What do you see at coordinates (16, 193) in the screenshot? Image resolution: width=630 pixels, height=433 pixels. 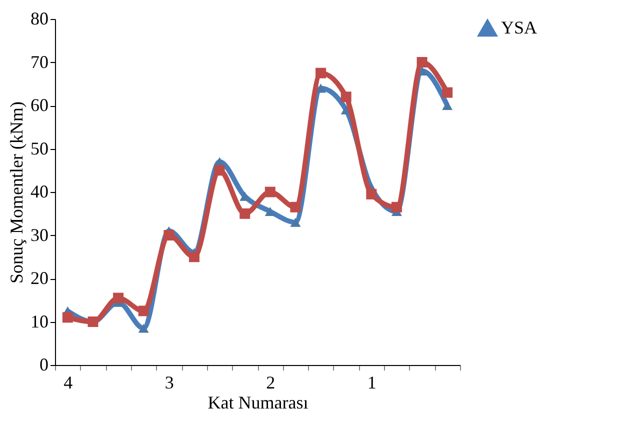 I see `y-axis-title: Sonuç Momentler (kNm)` at bounding box center [16, 193].